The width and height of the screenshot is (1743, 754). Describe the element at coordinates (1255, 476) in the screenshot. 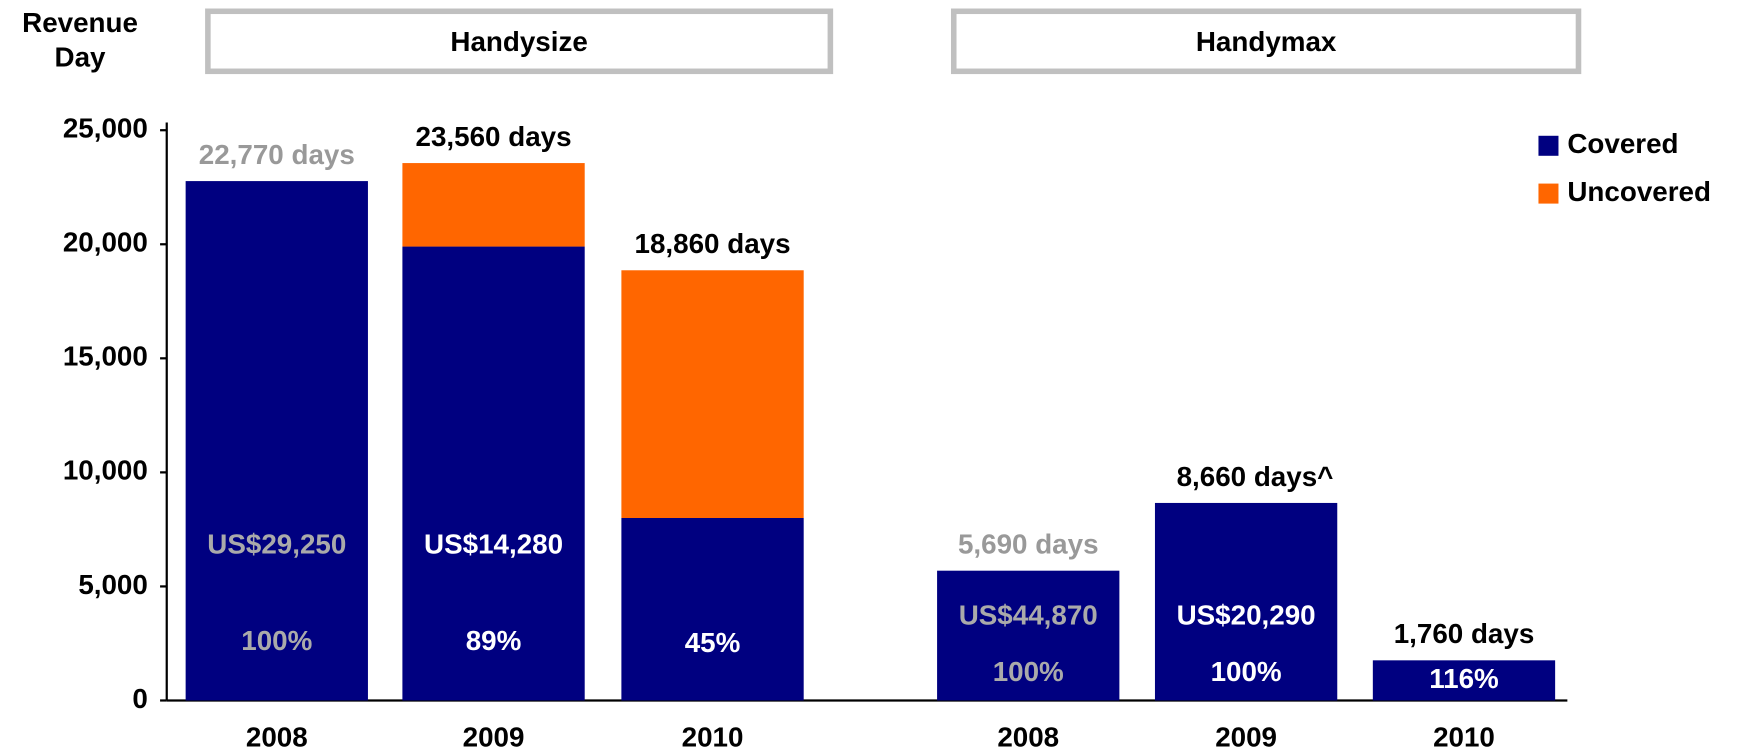

I see `total-label: 8,660 days^` at that location.